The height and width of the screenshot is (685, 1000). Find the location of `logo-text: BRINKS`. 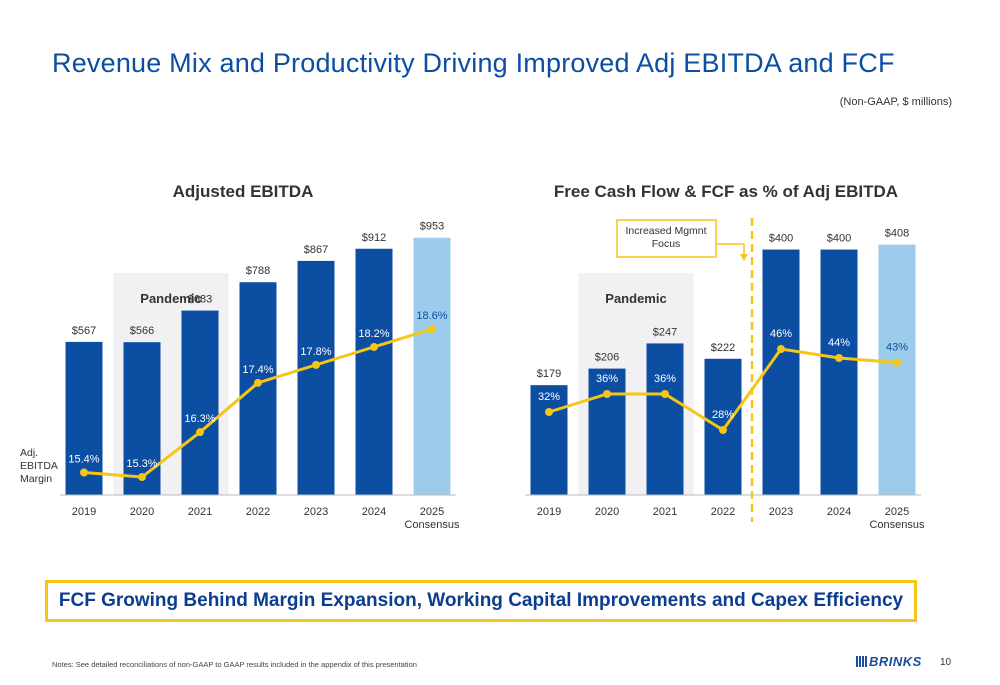

logo-text: BRINKS is located at coordinates (895, 661).